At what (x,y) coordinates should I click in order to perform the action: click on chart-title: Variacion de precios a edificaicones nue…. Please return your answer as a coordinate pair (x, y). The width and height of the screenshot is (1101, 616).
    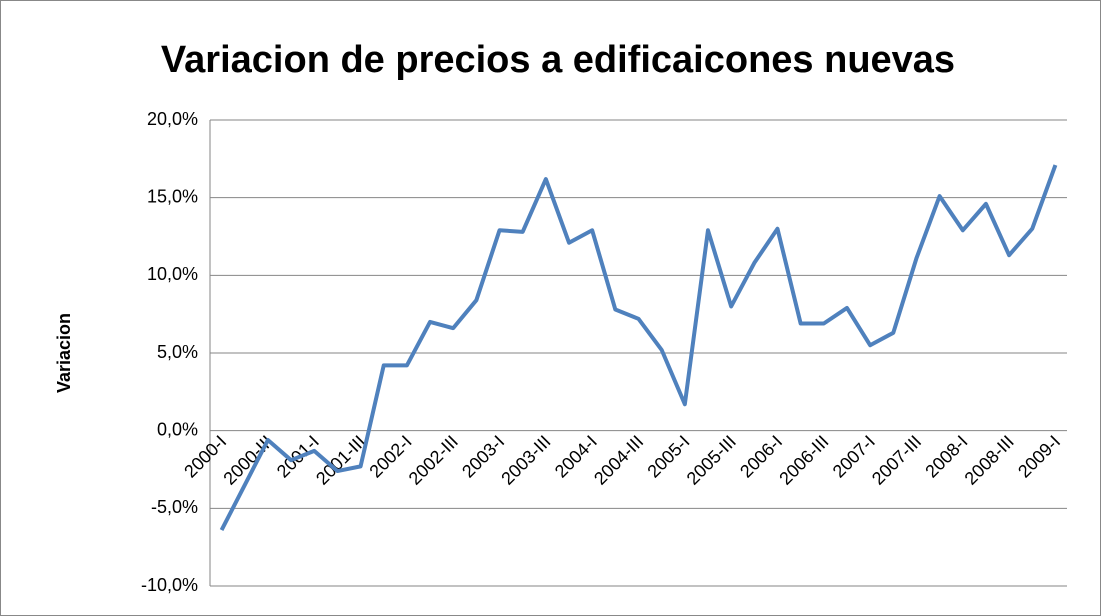
    Looking at the image, I should click on (558, 60).